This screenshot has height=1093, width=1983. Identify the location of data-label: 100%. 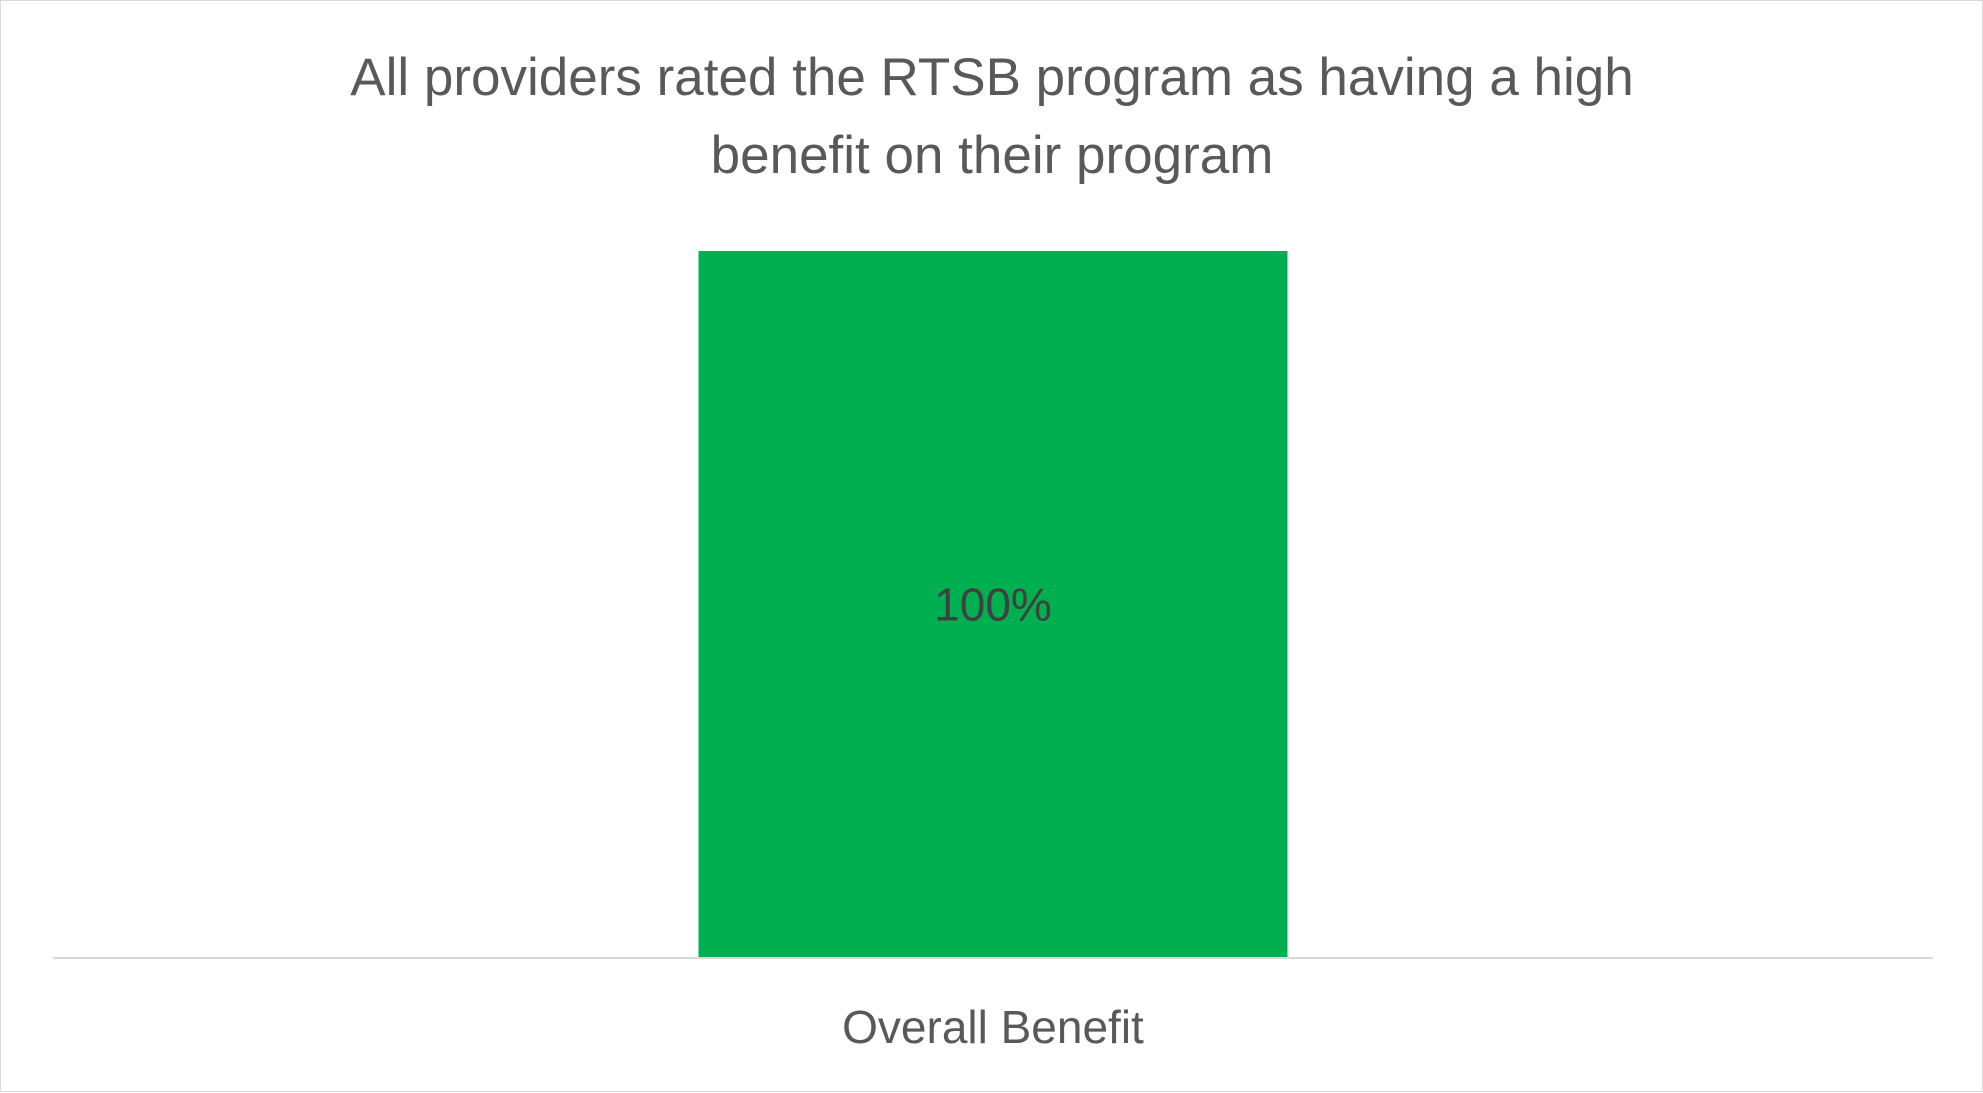
(993, 605).